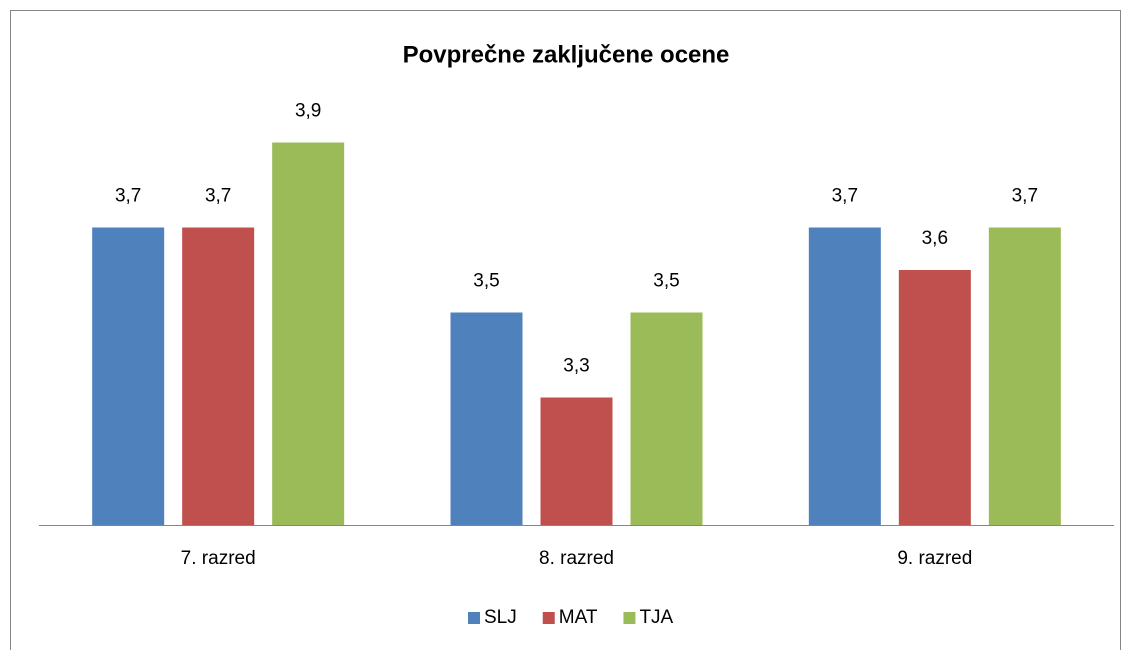 This screenshot has width=1131, height=650. I want to click on x-tick-label: 9. razred, so click(934, 558).